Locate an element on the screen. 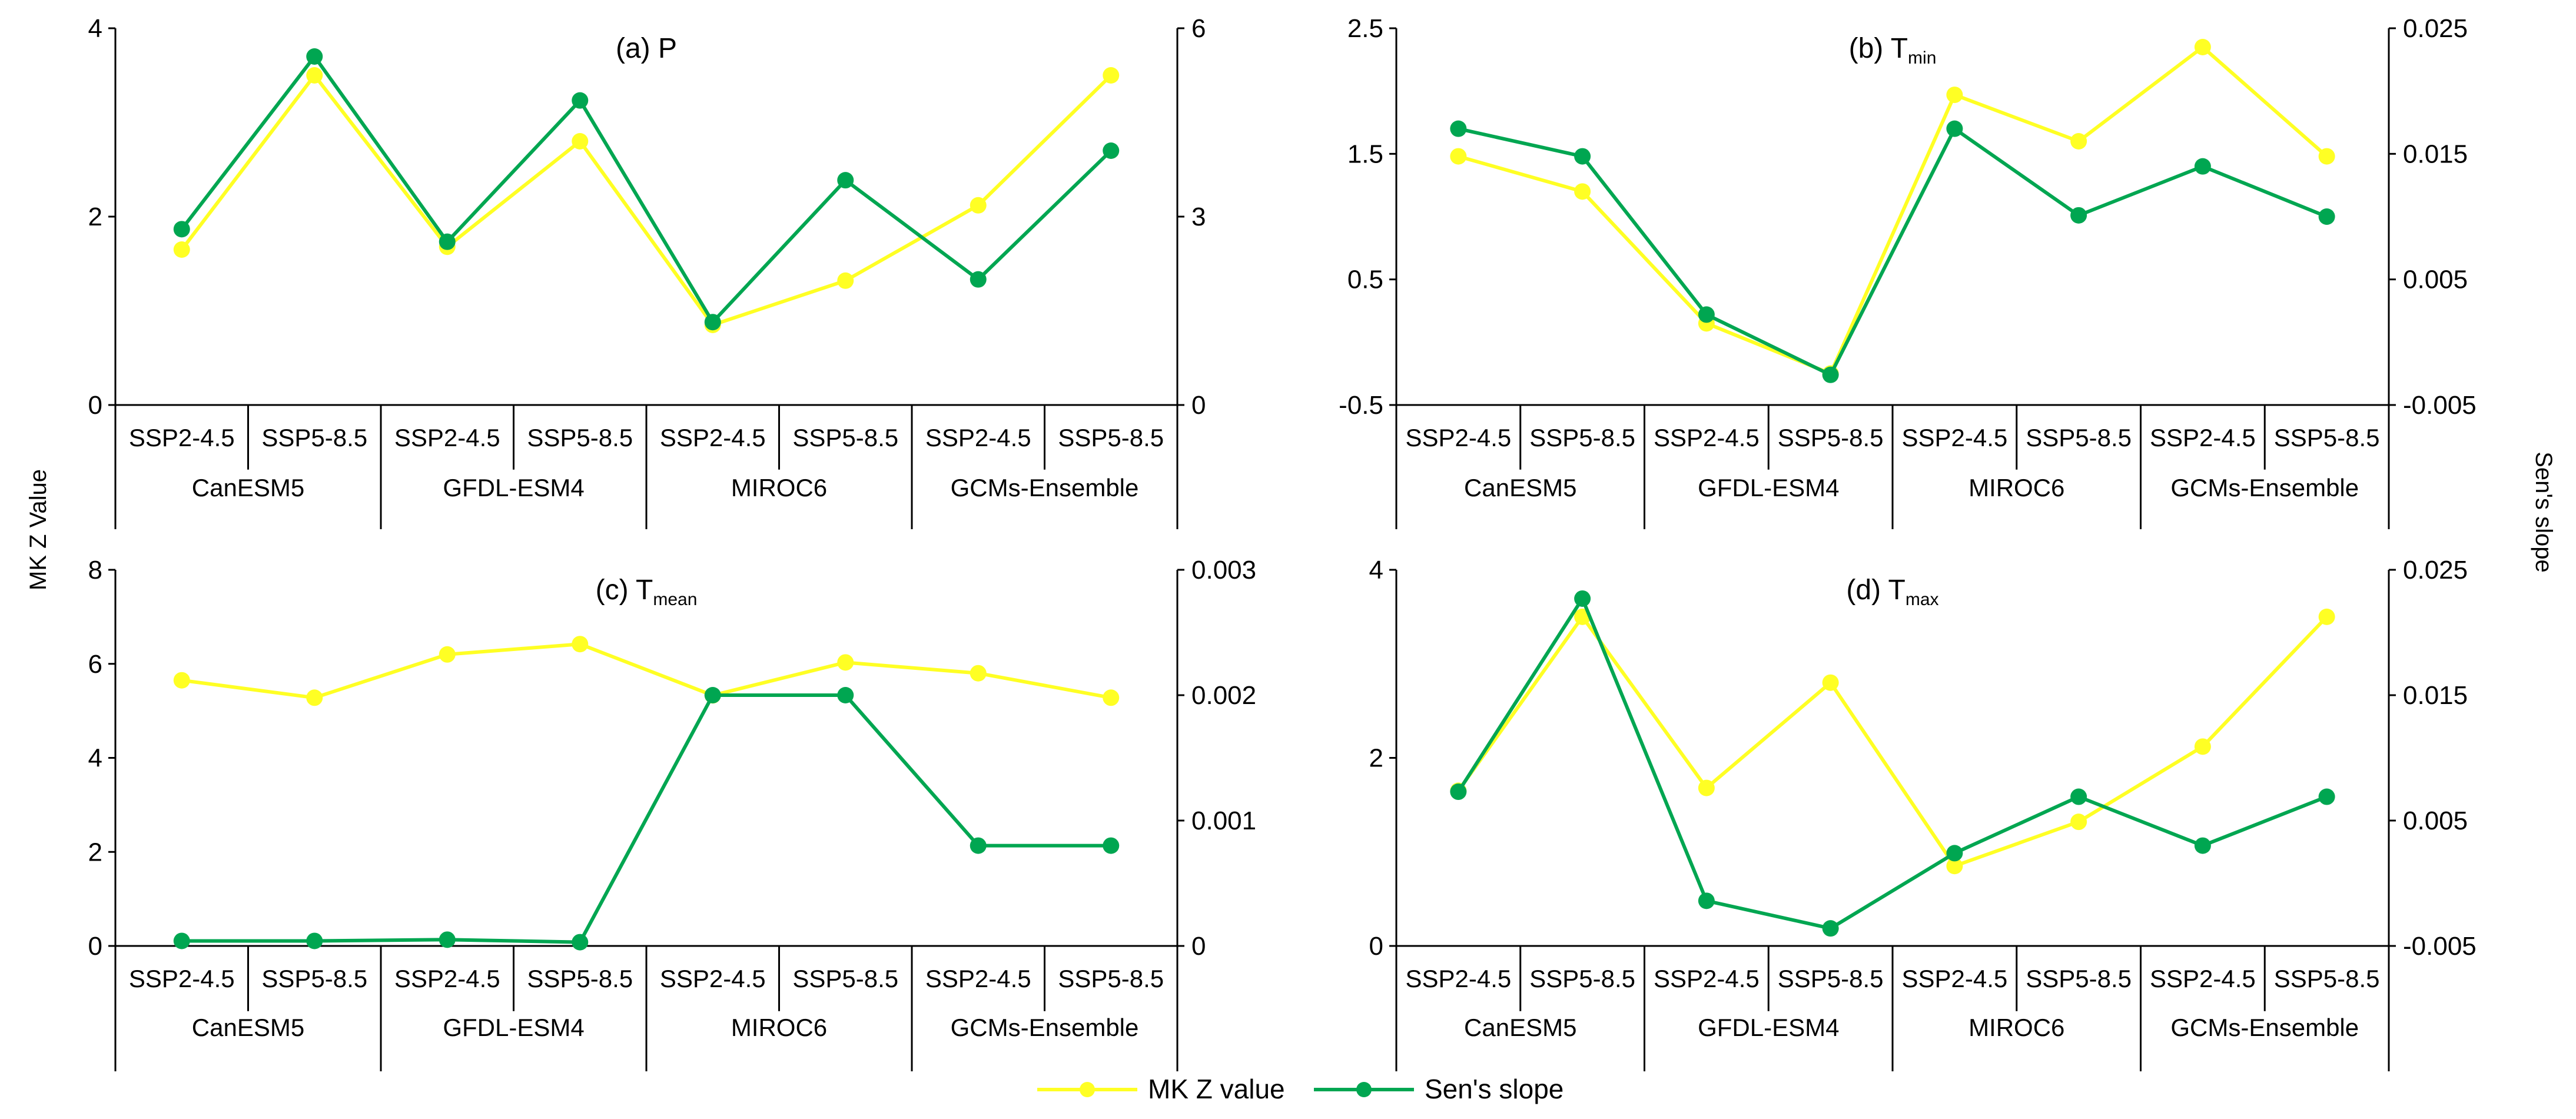  legend: MK Z value Sen's slope is located at coordinates (1300, 1089).